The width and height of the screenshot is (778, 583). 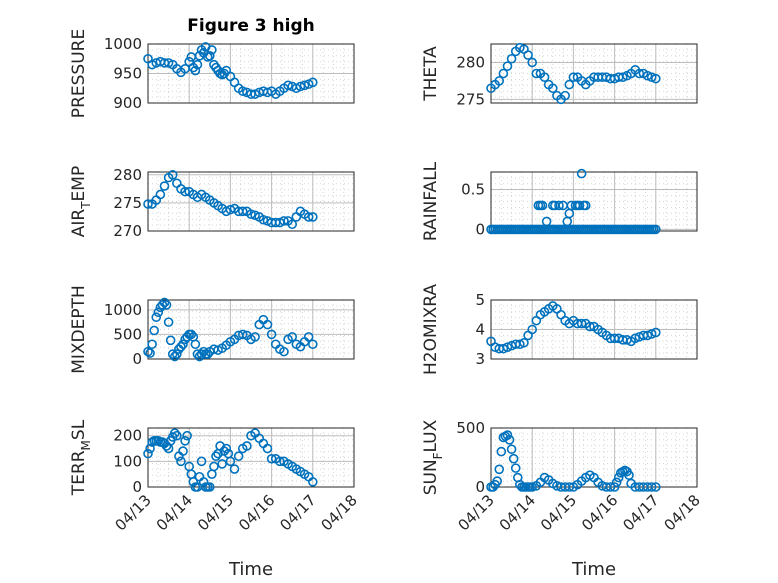 I want to click on y-tick-label: 5, so click(x=480, y=300).